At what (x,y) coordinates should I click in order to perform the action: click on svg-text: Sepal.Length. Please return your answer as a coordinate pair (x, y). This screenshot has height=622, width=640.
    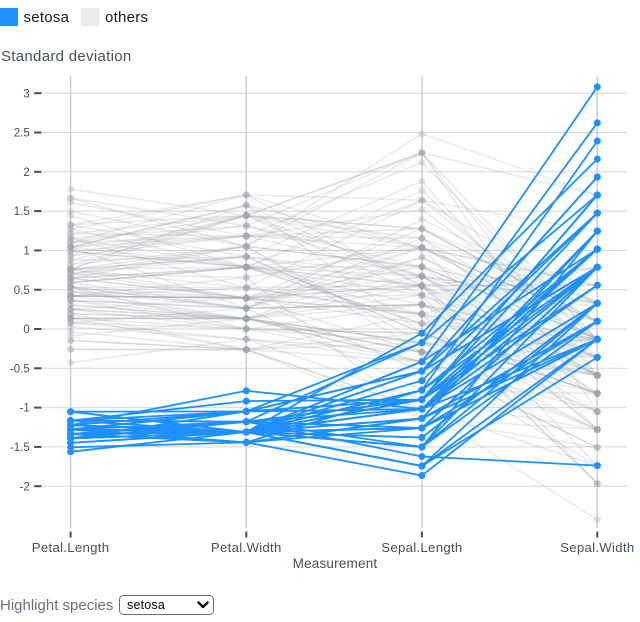
    Looking at the image, I should click on (421, 547).